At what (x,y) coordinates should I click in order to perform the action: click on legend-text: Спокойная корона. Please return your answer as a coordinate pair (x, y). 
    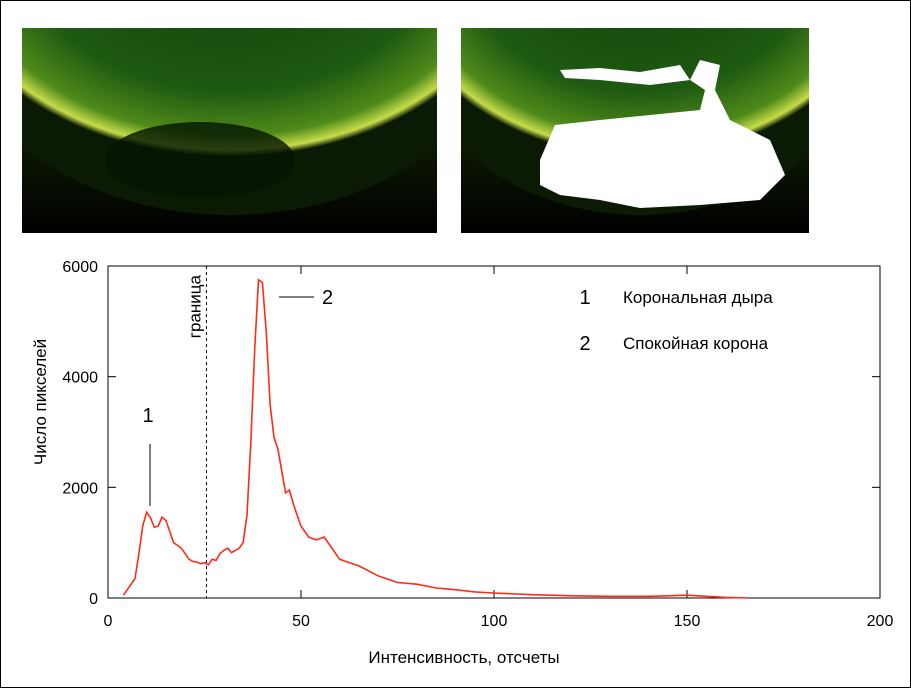
    Looking at the image, I should click on (696, 343).